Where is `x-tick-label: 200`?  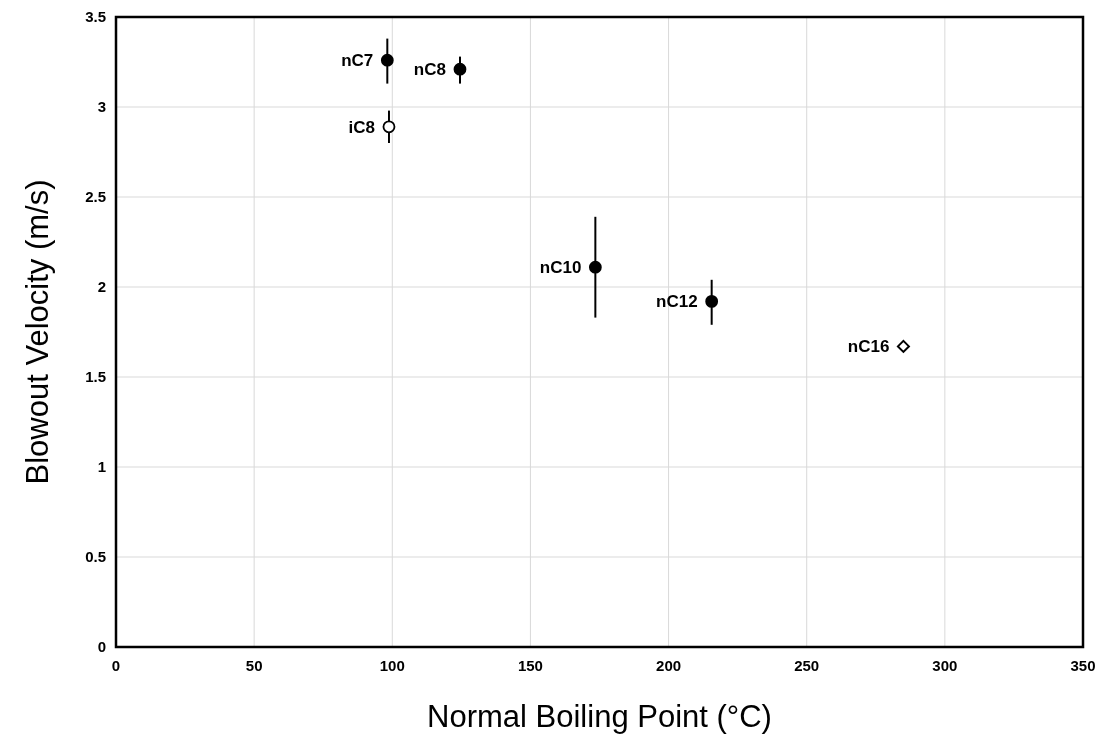
x-tick-label: 200 is located at coordinates (669, 665).